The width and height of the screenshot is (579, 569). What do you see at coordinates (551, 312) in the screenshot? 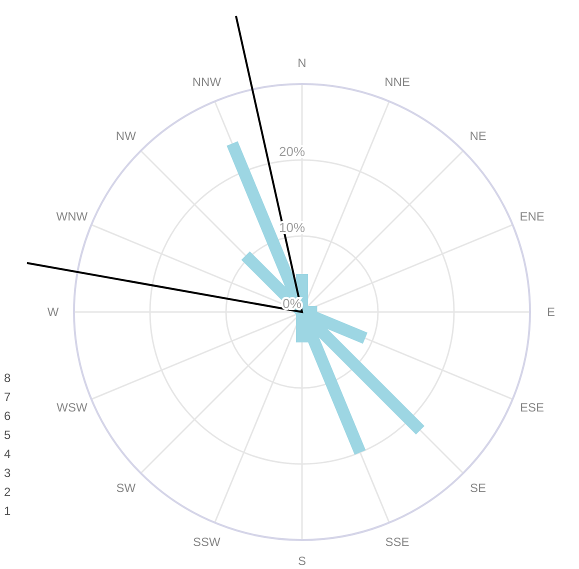
I see `spoke-label: E` at bounding box center [551, 312].